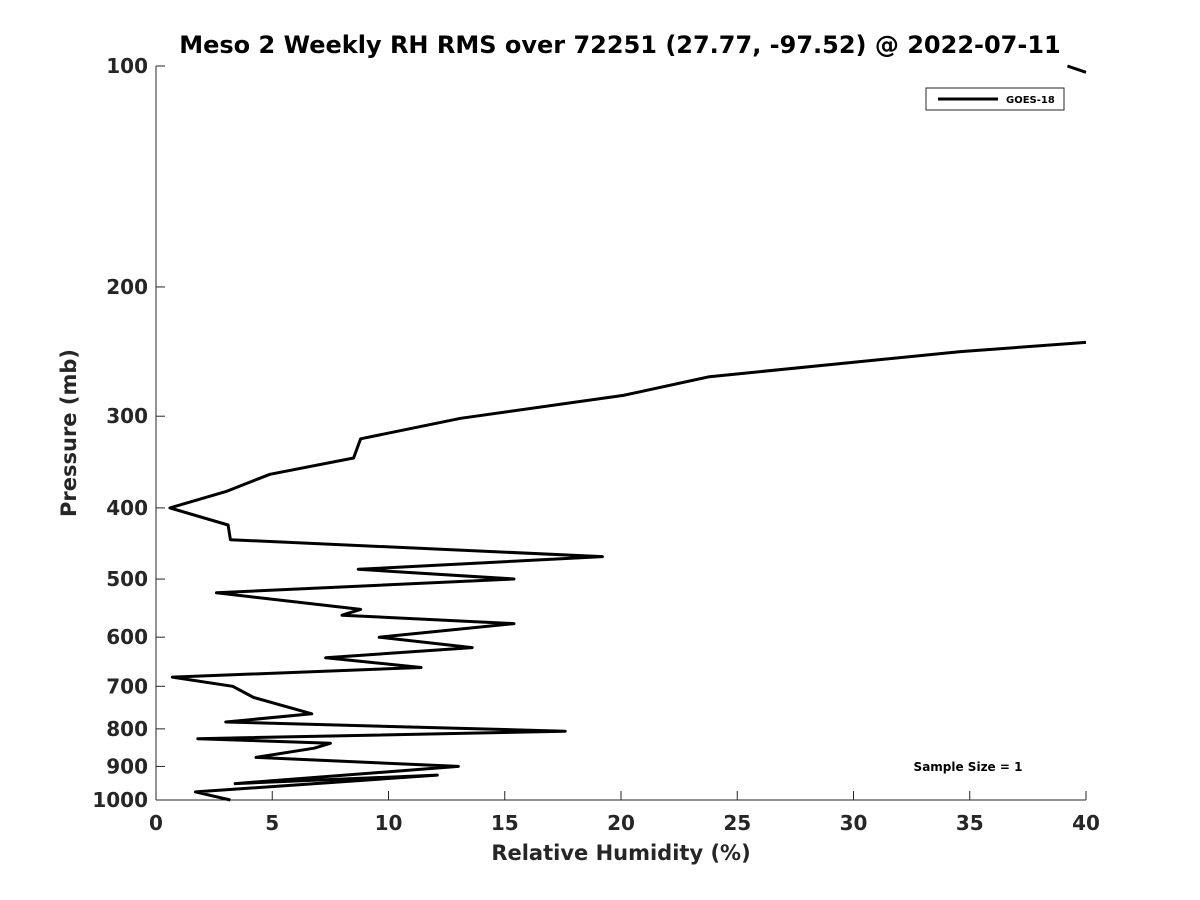 This screenshot has width=1200, height=900. What do you see at coordinates (127, 416) in the screenshot?
I see `y-tick-label: 300` at bounding box center [127, 416].